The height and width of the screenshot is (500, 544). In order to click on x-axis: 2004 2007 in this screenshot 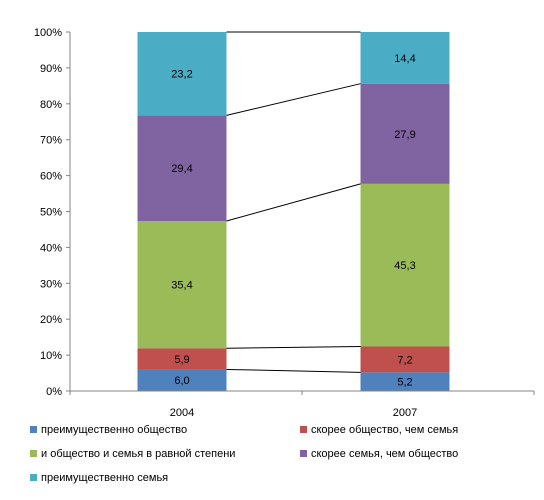, I will do `click(302, 404)`.